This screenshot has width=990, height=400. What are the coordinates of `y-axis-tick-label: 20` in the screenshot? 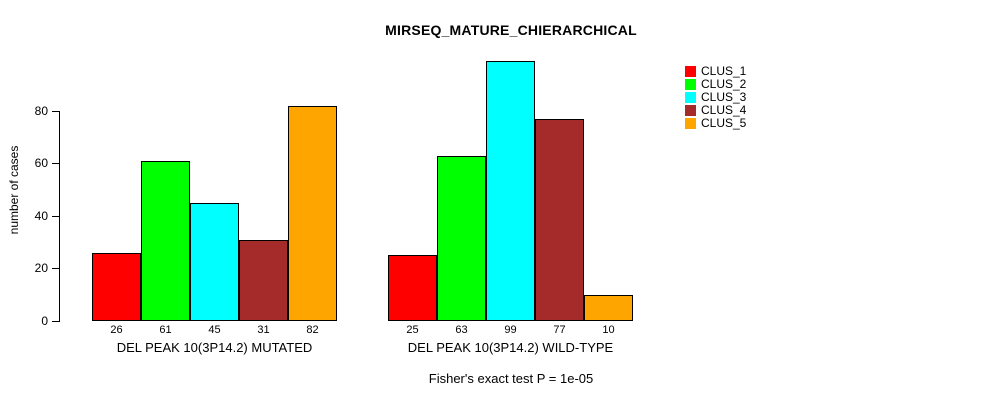 It's located at (41, 268).